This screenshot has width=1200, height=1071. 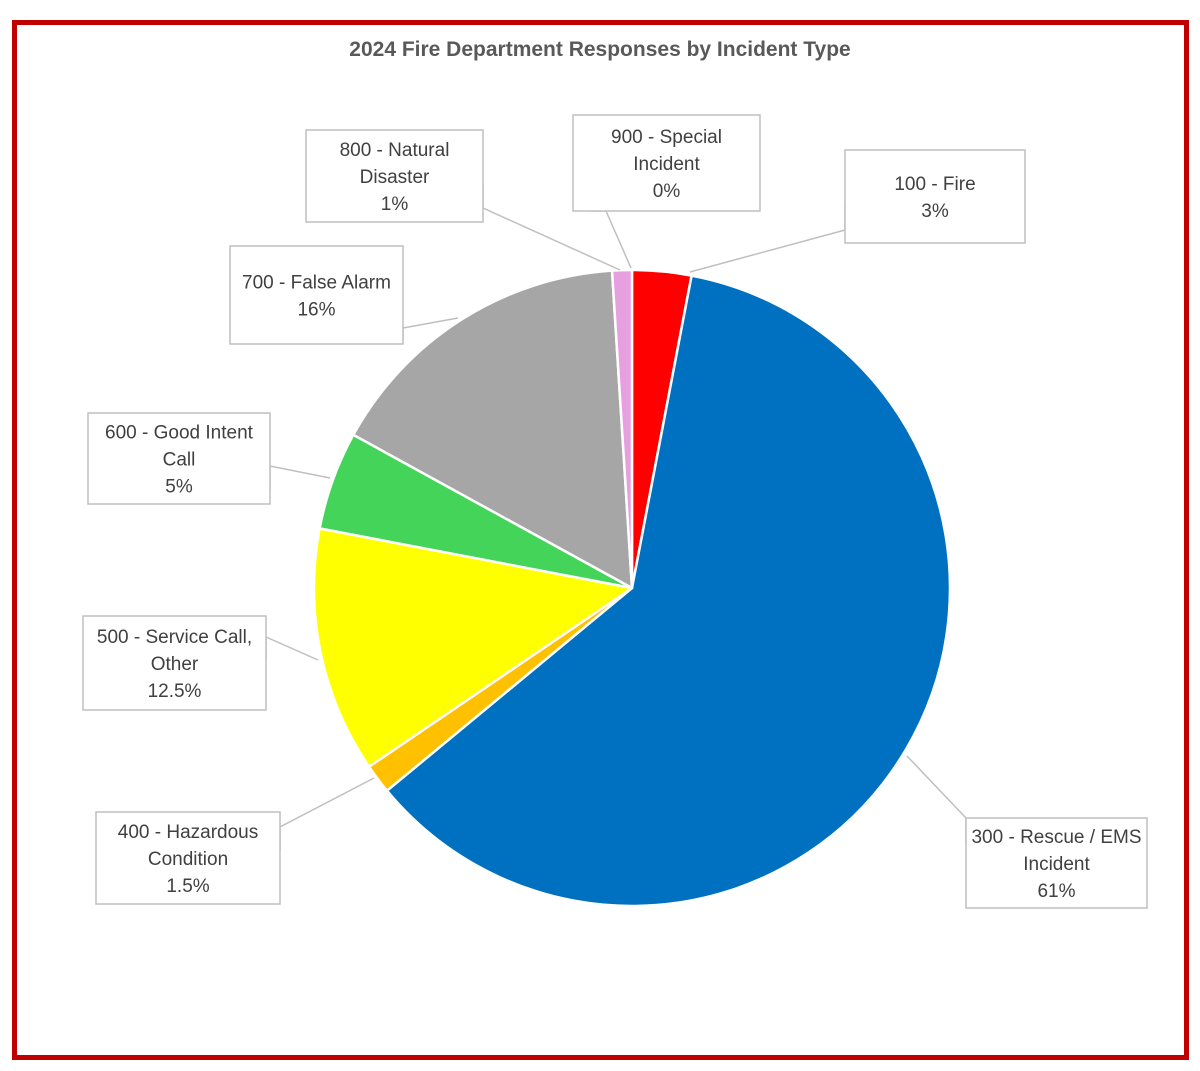 I want to click on data-label-category: 600 - Good Intent, so click(x=179, y=433).